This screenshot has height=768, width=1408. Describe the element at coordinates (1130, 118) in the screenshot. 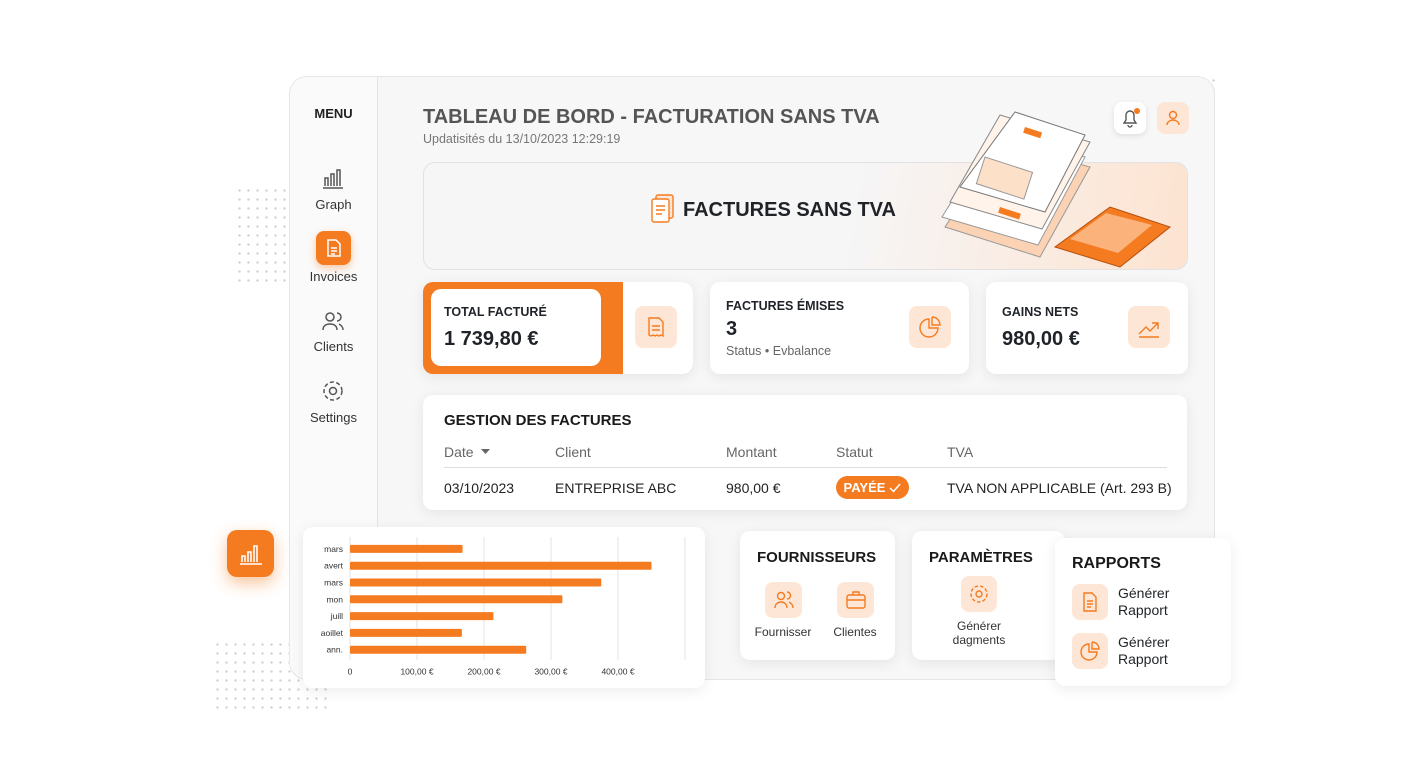

I see `notification-button` at that location.